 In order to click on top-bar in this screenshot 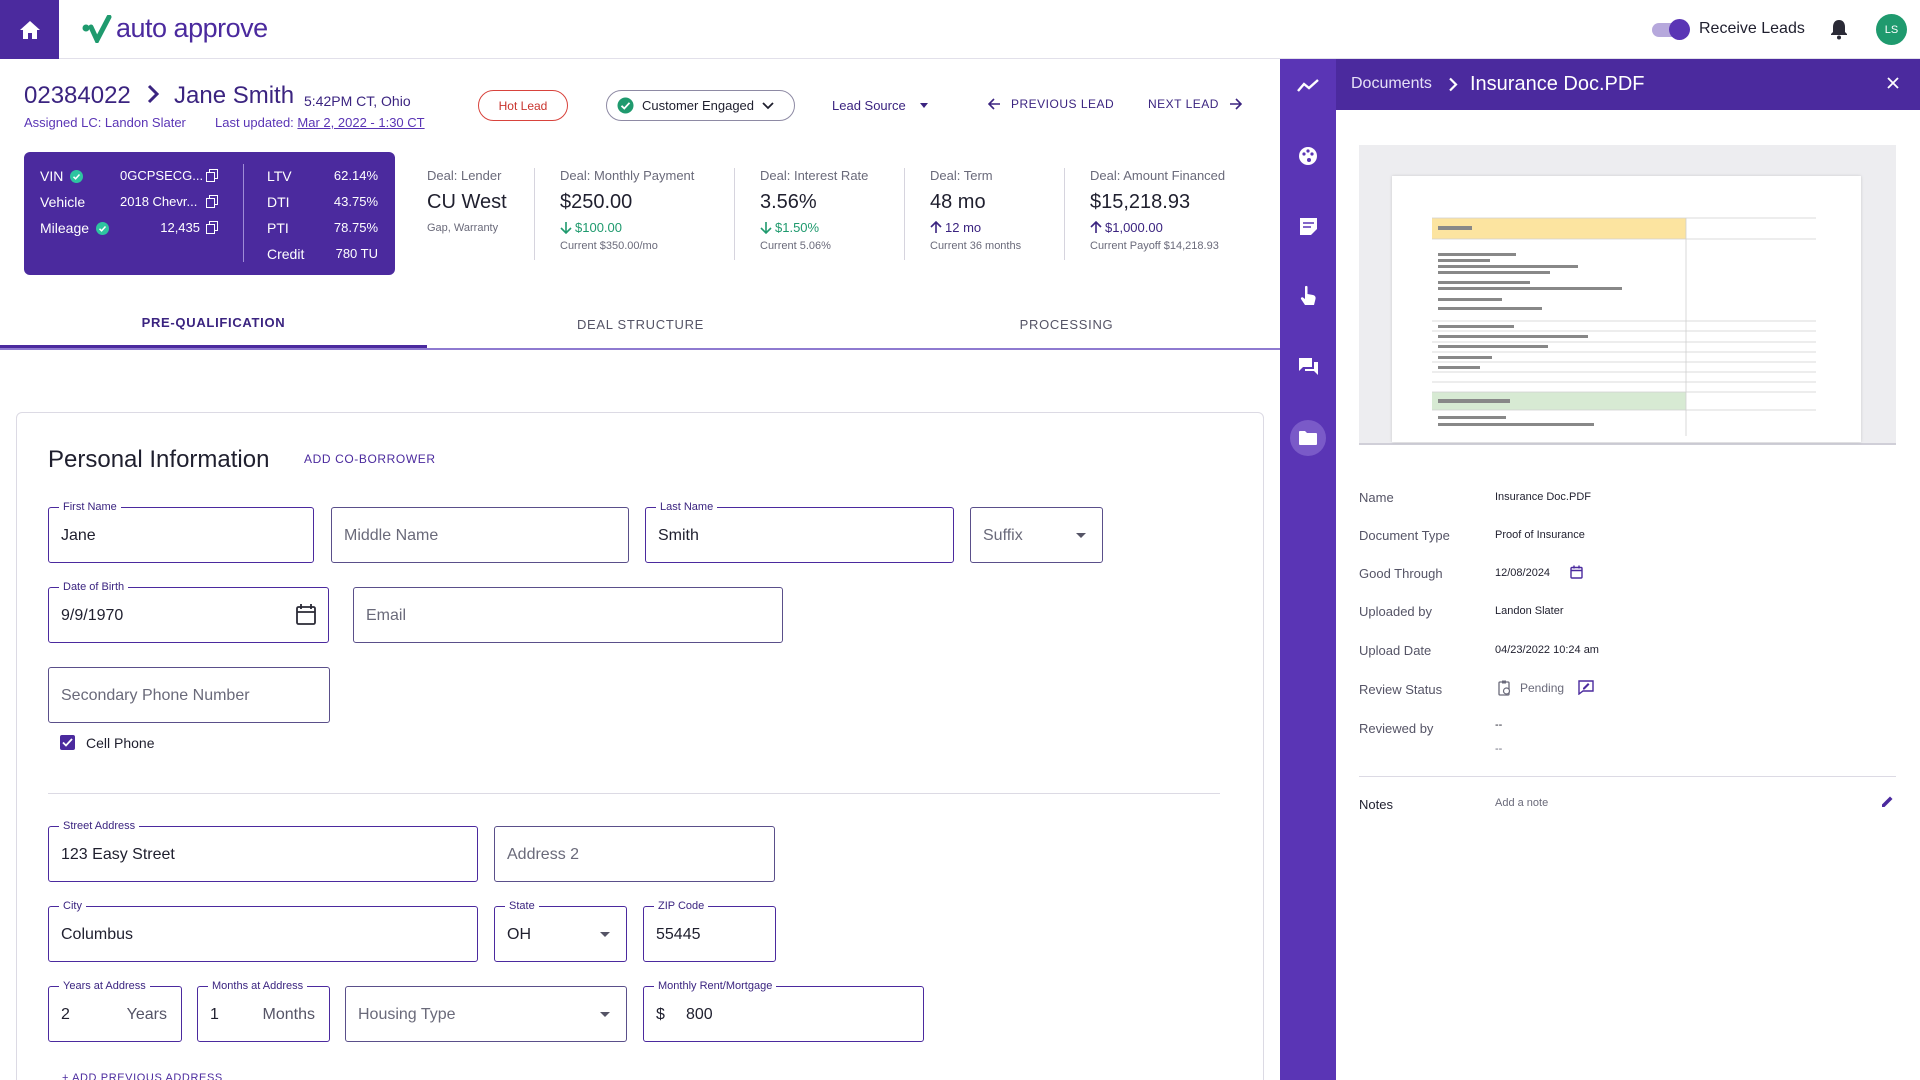, I will do `click(960, 29)`.